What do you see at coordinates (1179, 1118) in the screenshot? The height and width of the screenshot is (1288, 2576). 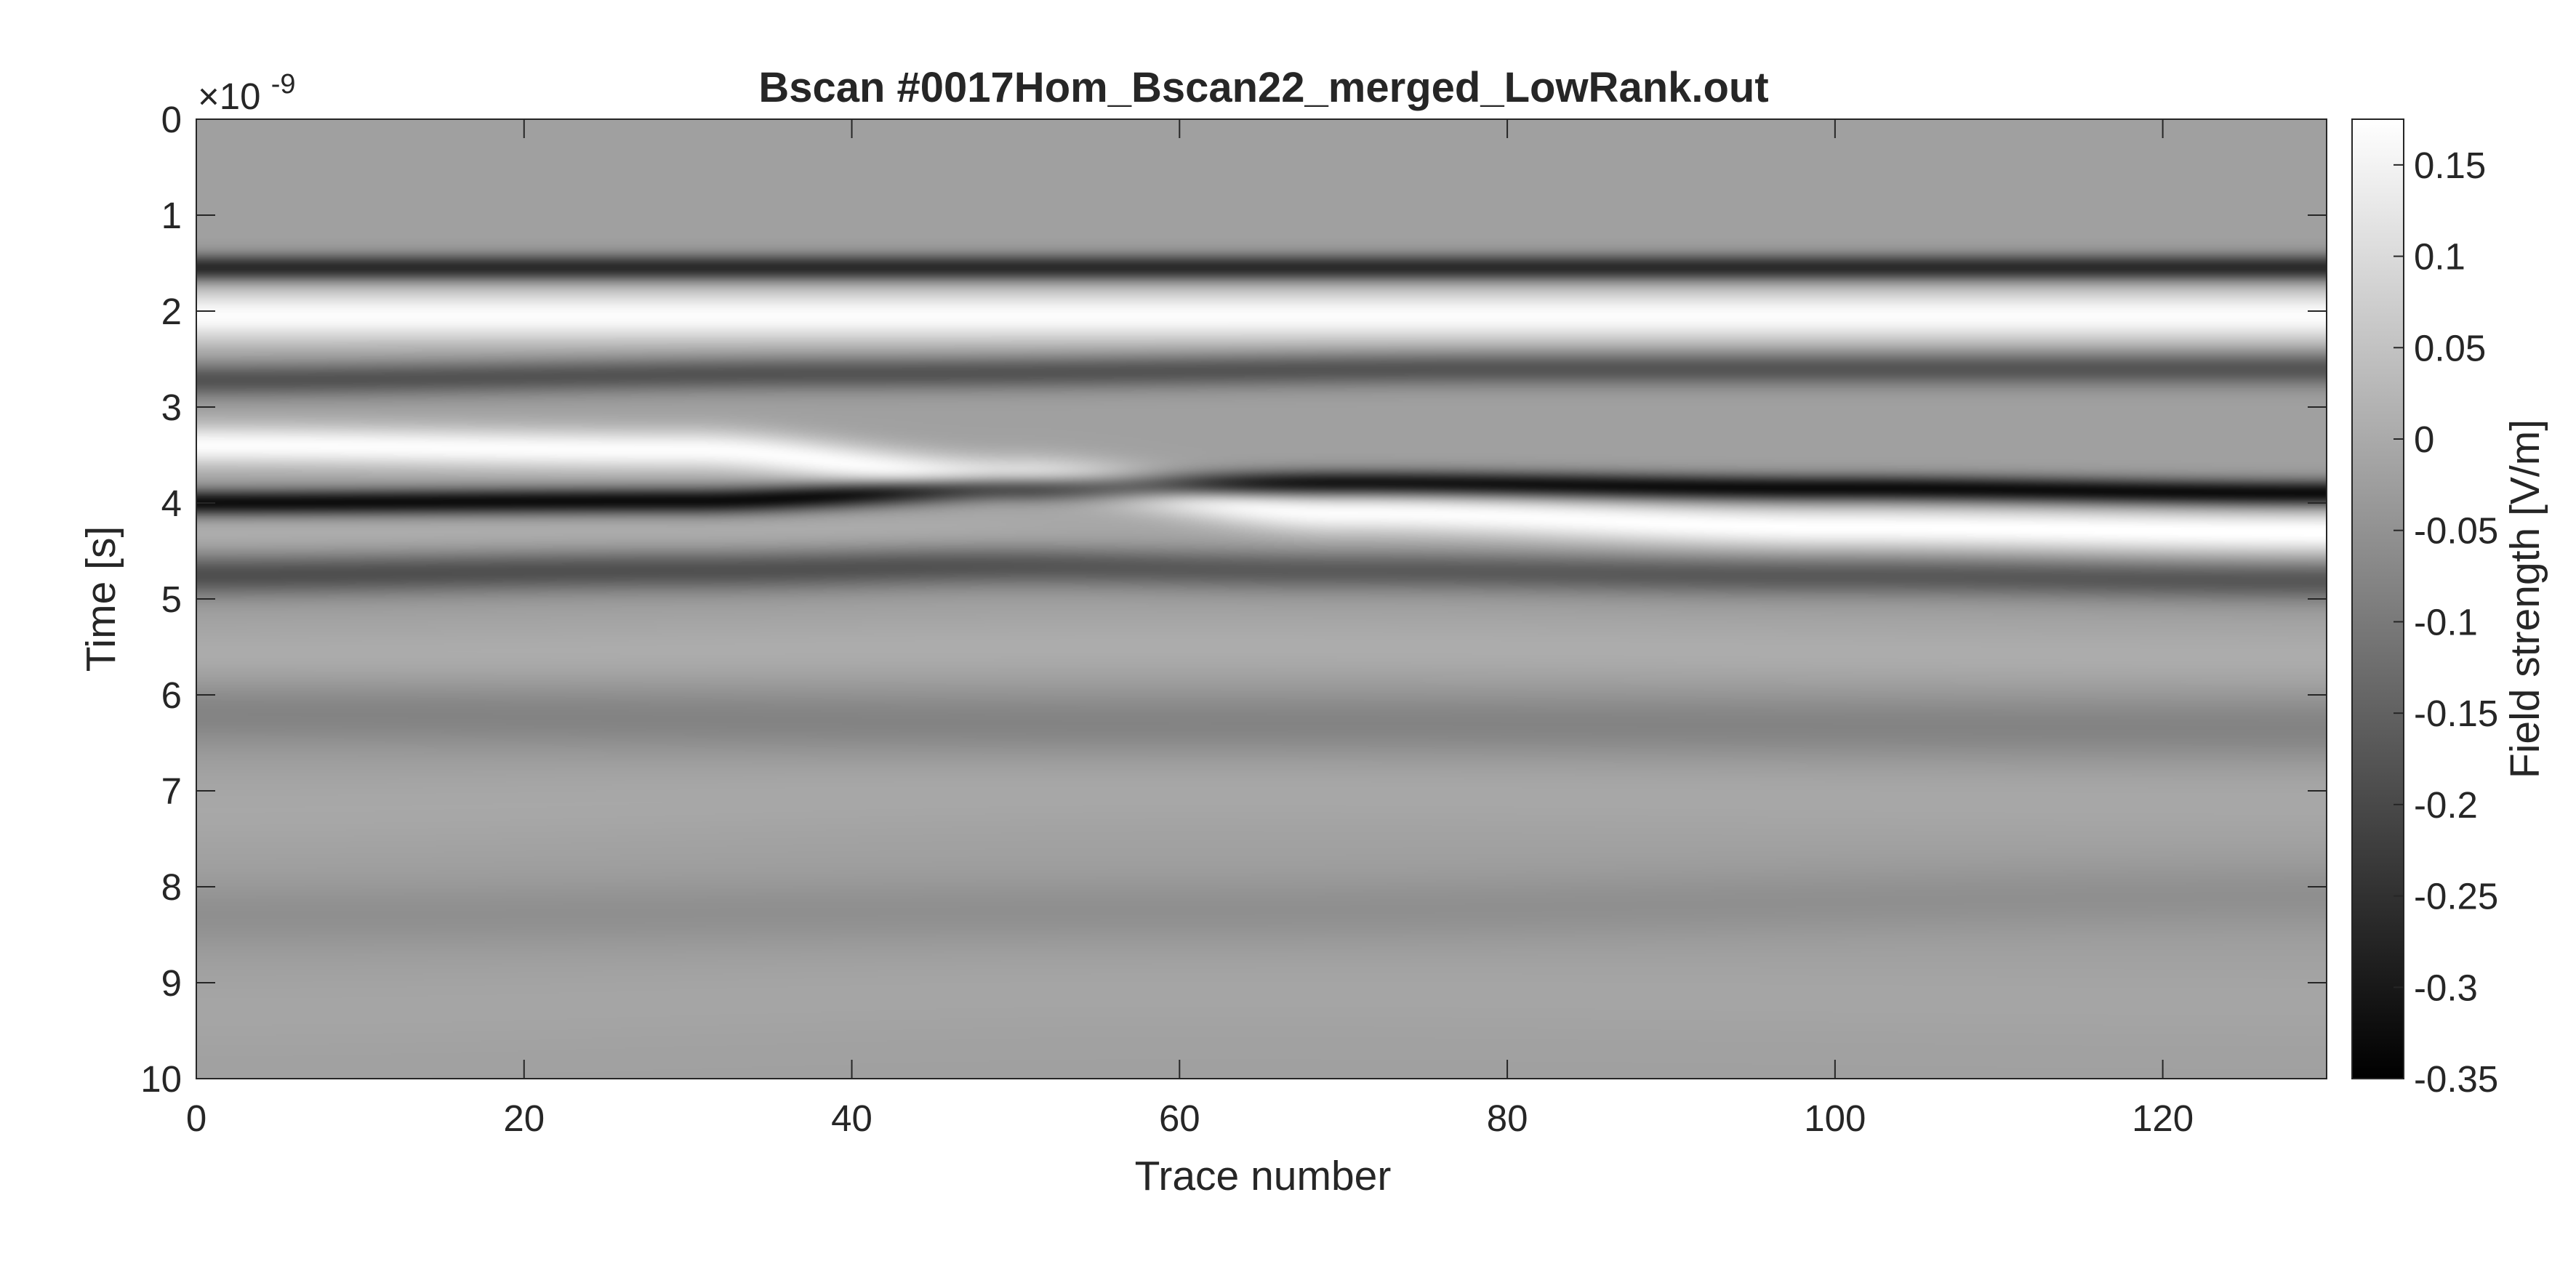 I see `x-tick-label: 60` at bounding box center [1179, 1118].